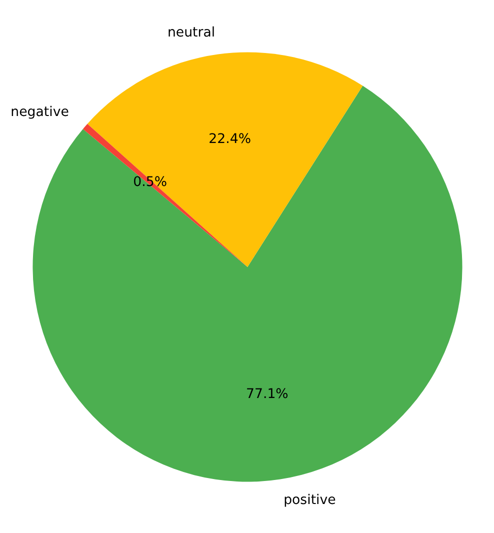 The height and width of the screenshot is (533, 494). What do you see at coordinates (230, 139) in the screenshot?
I see `data-label: 22.4%` at bounding box center [230, 139].